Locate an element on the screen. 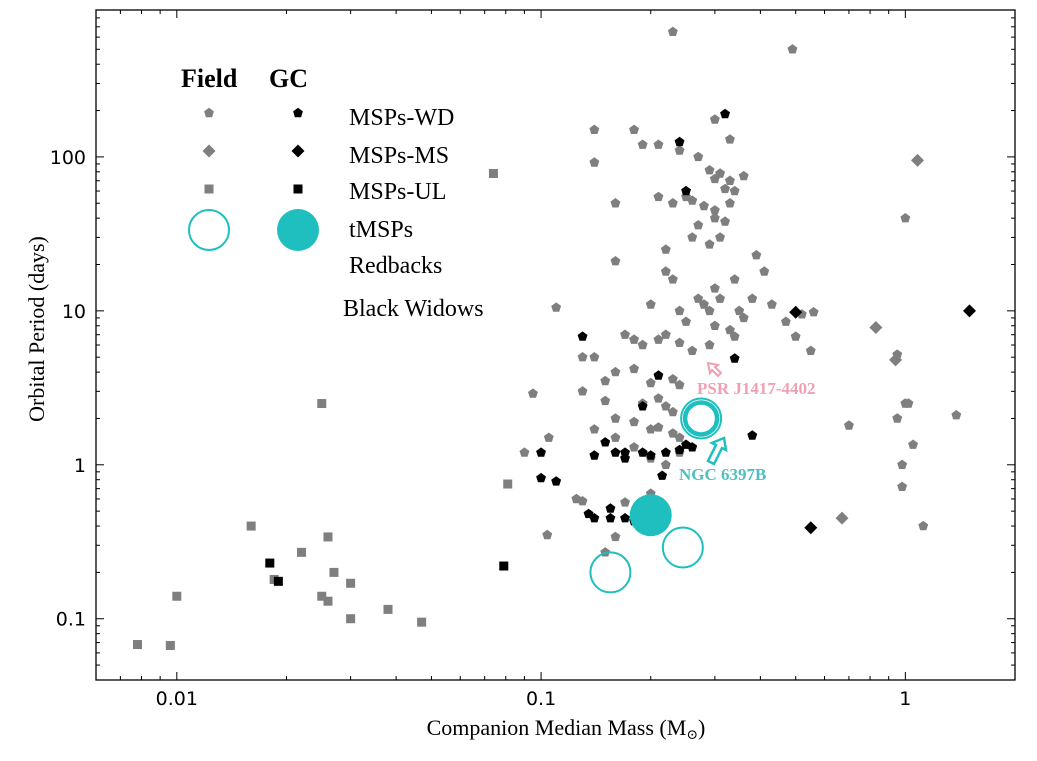 Image resolution: width=1037 pixels, height=761 pixels. y-axis-label: Orbital Period (days) is located at coordinates (36, 329).